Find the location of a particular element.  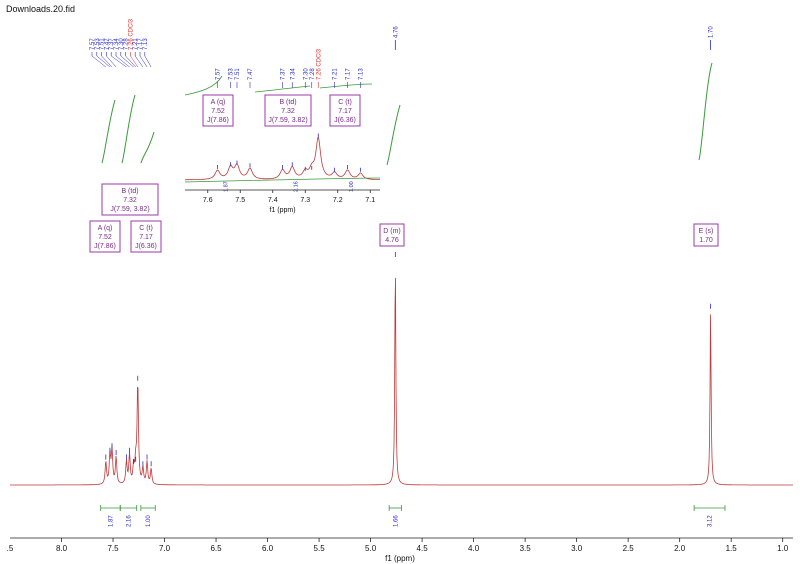

multiplet-text: E (s) is located at coordinates (706, 231).